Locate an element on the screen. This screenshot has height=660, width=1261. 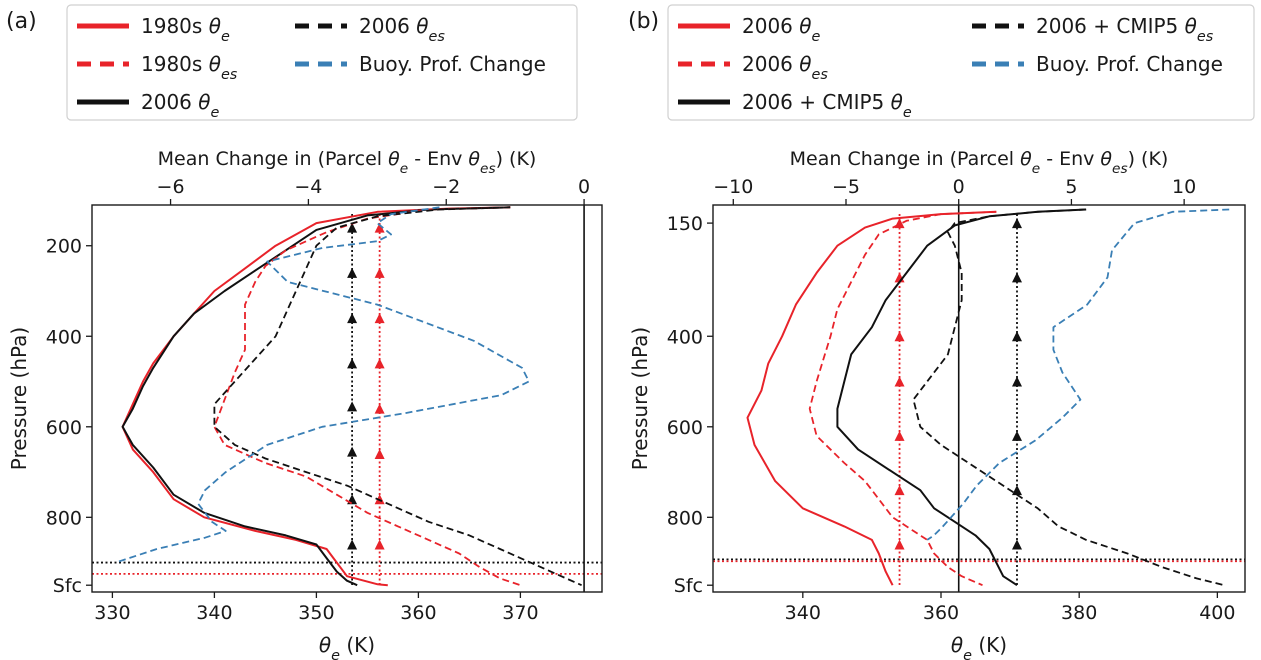
panel-label: (b) is located at coordinates (643, 21).